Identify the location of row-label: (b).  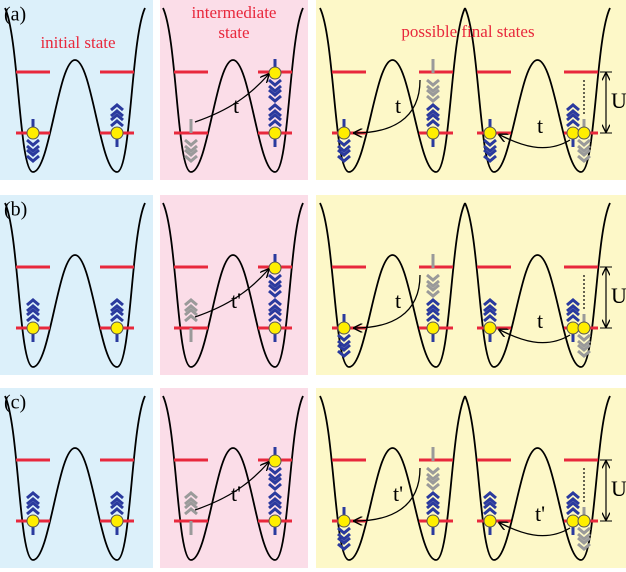
(15, 210).